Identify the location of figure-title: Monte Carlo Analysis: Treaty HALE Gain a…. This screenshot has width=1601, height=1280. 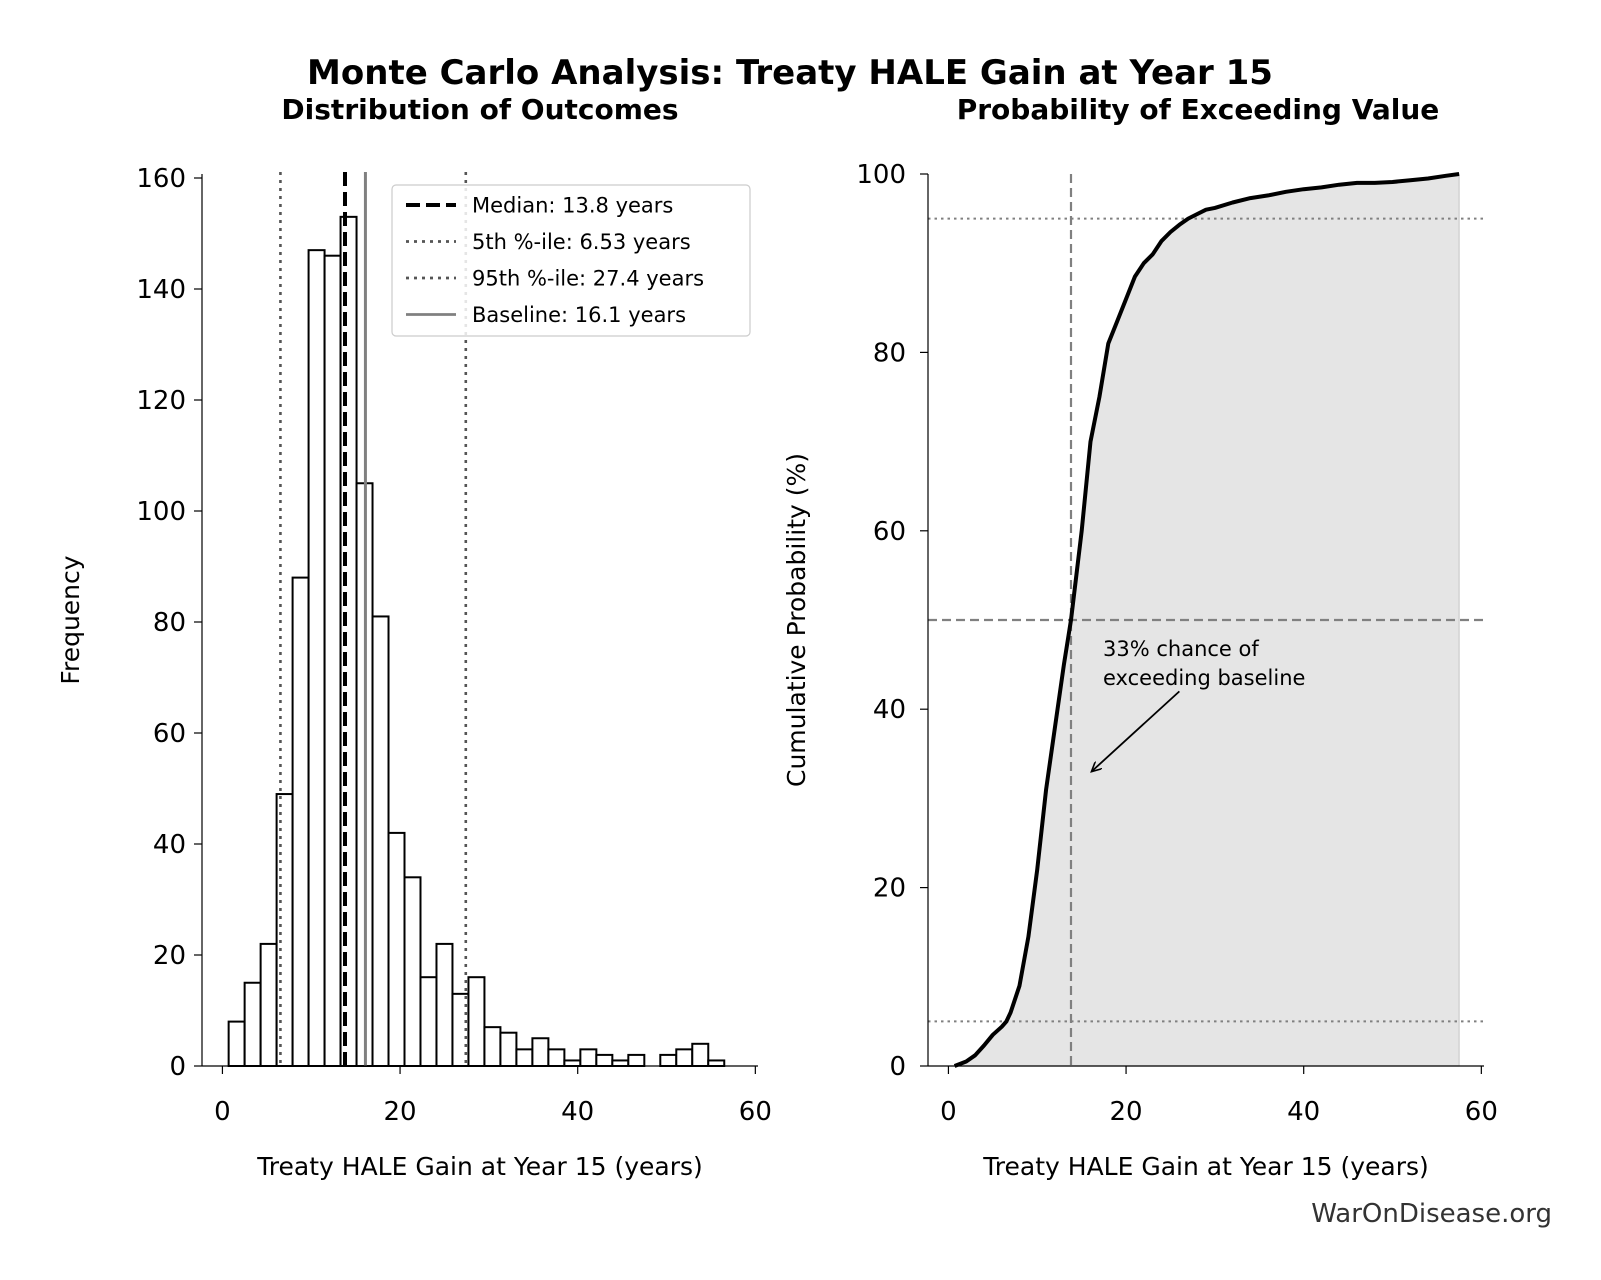
(790, 73).